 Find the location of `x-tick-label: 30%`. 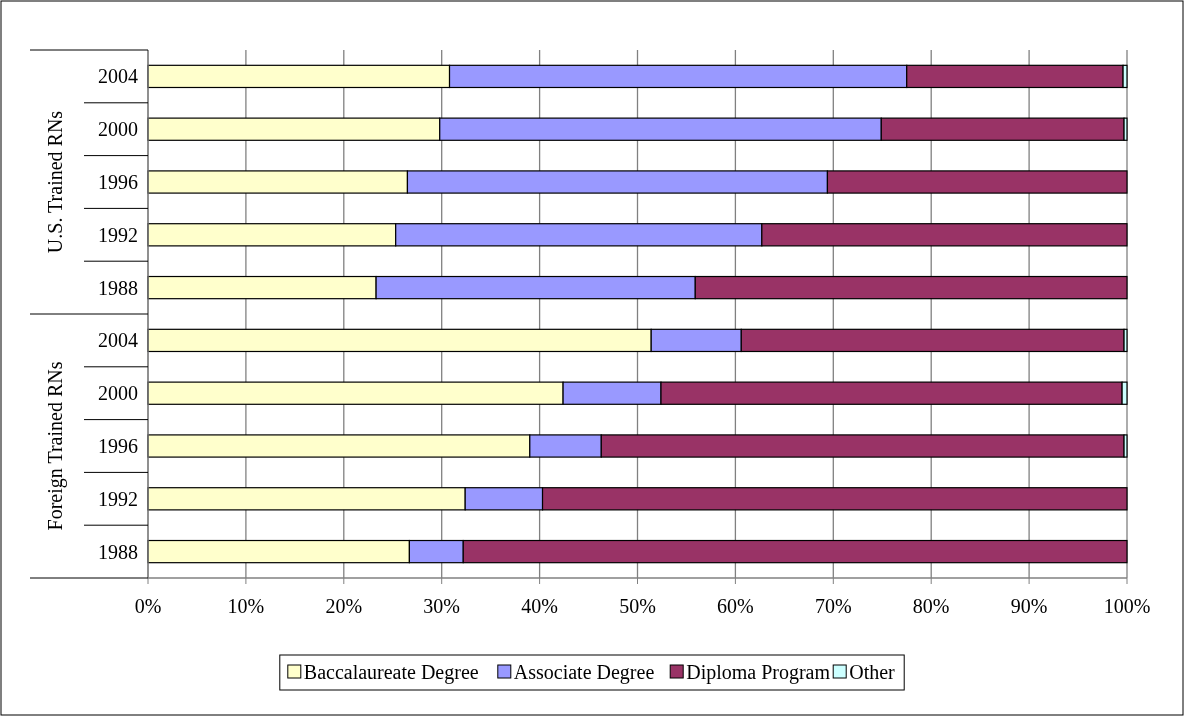

x-tick-label: 30% is located at coordinates (442, 606).